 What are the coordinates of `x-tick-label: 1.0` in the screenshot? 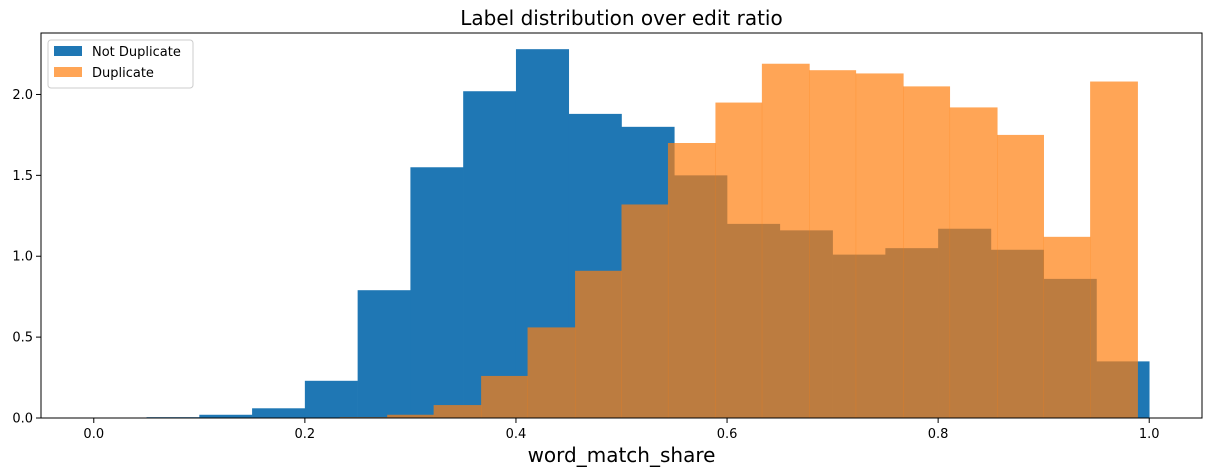 It's located at (1149, 434).